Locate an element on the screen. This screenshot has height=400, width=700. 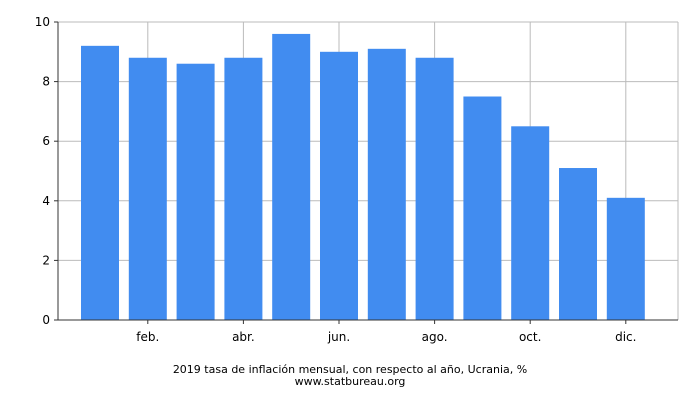
y-tick-label: 0 is located at coordinates (46, 320).